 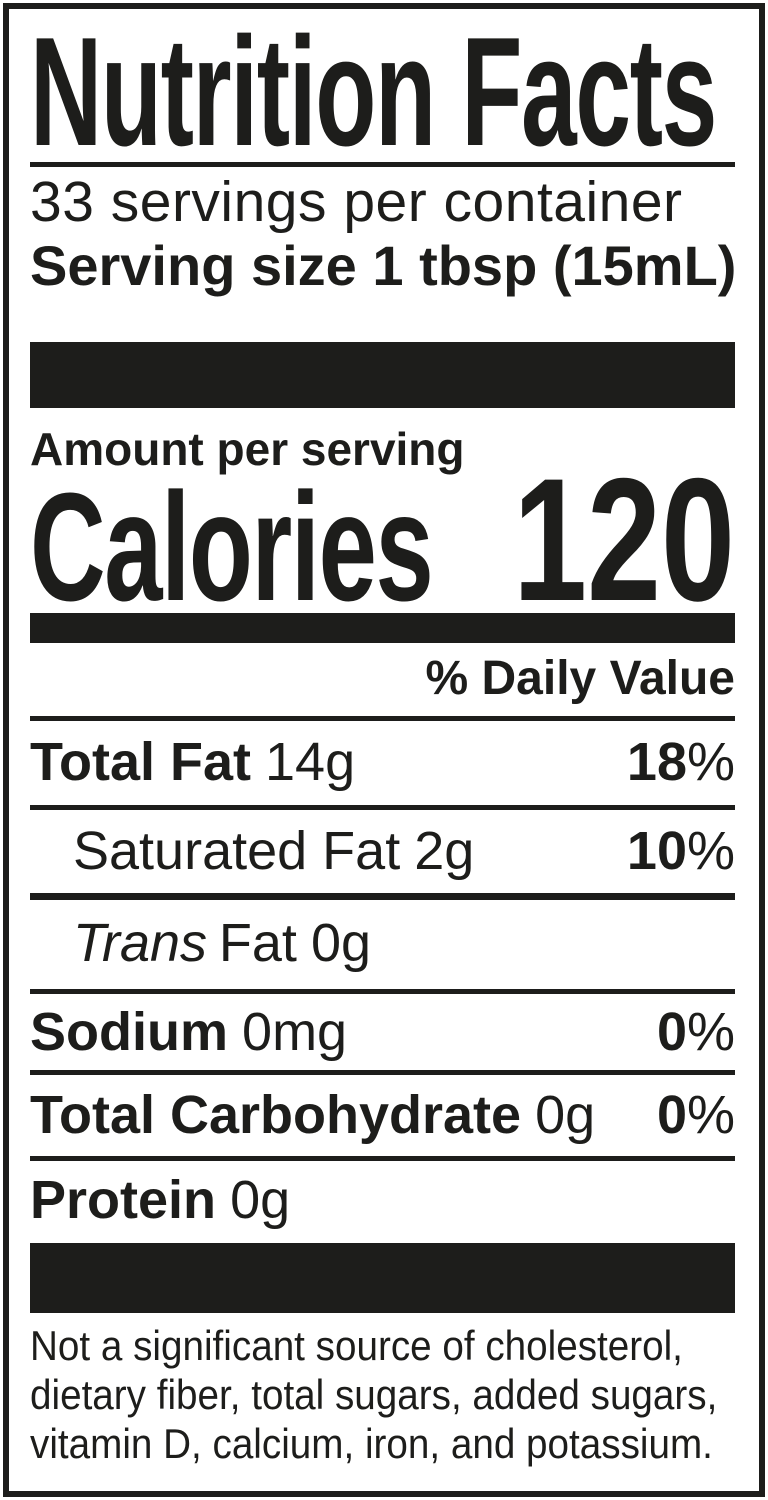 I want to click on servings-per-container: 33 servings per container, so click(x=356, y=202).